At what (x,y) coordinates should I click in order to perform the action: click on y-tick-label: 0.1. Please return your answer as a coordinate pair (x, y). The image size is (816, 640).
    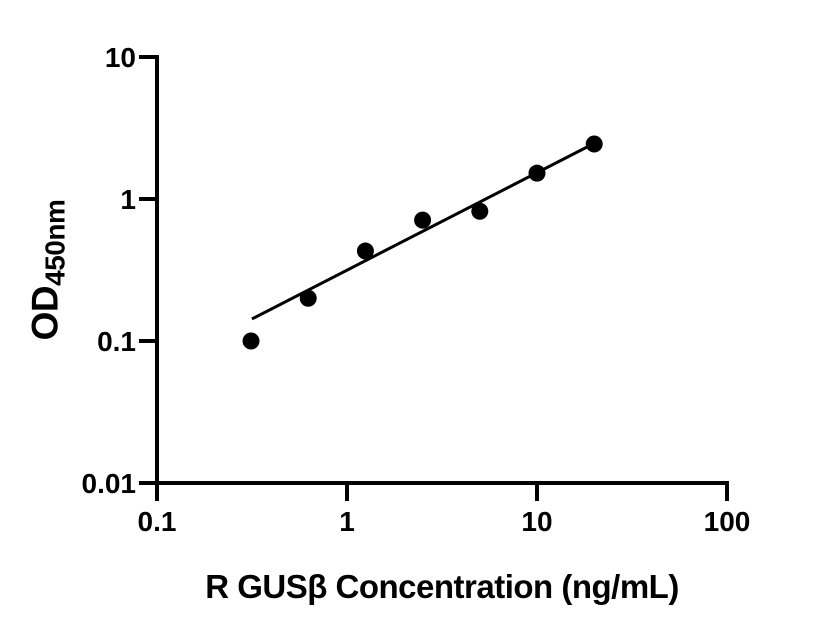
    Looking at the image, I should click on (116, 341).